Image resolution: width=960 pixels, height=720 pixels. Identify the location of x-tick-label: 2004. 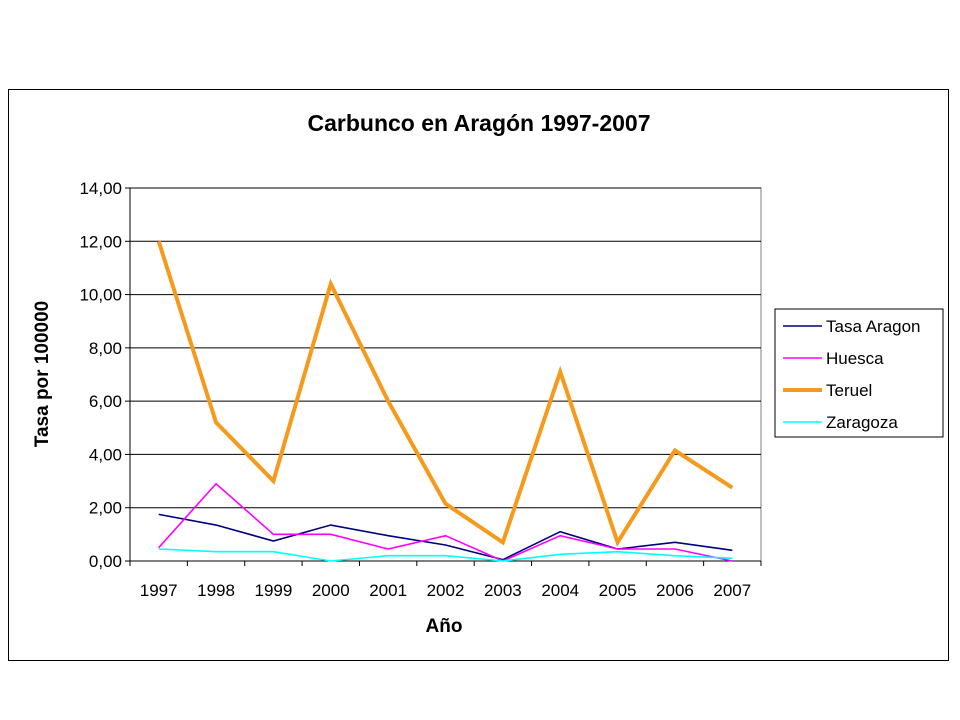
(560, 590).